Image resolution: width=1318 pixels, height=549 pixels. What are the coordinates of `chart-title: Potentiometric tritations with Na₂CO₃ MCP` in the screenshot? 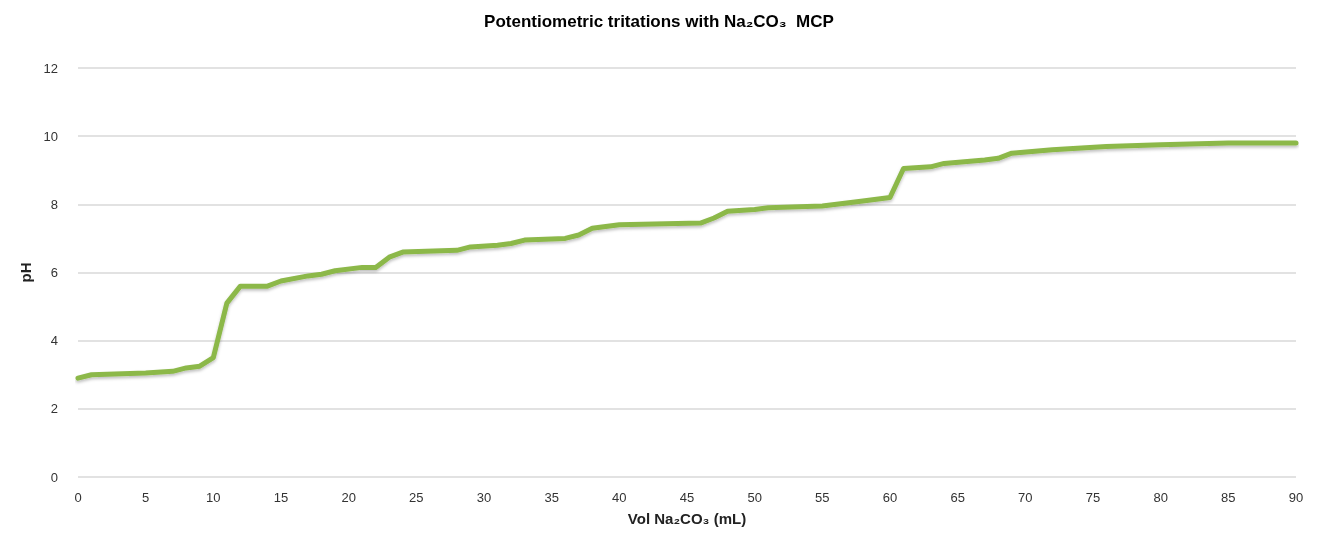 It's located at (659, 21).